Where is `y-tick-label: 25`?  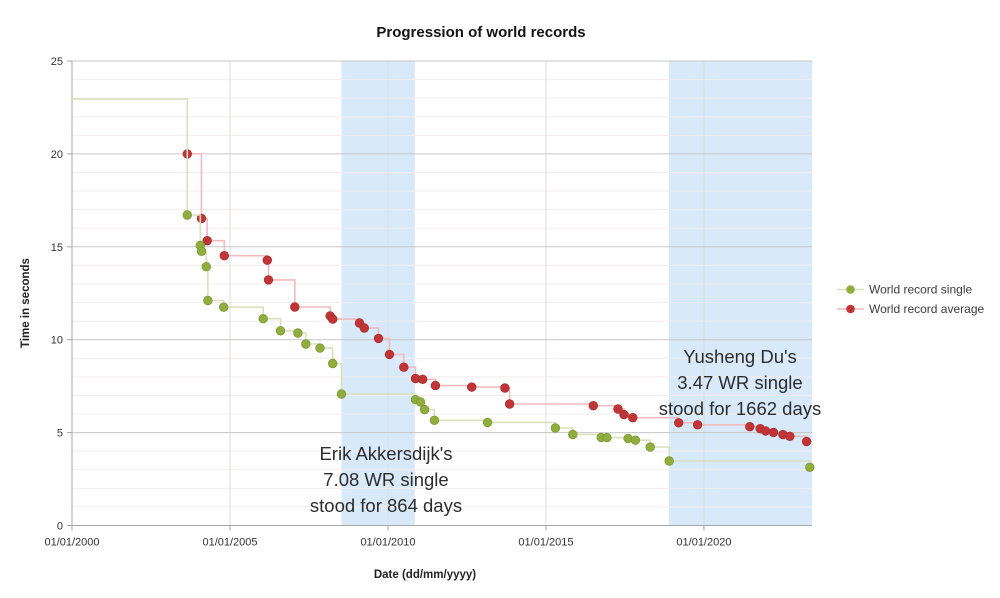
y-tick-label: 25 is located at coordinates (57, 62).